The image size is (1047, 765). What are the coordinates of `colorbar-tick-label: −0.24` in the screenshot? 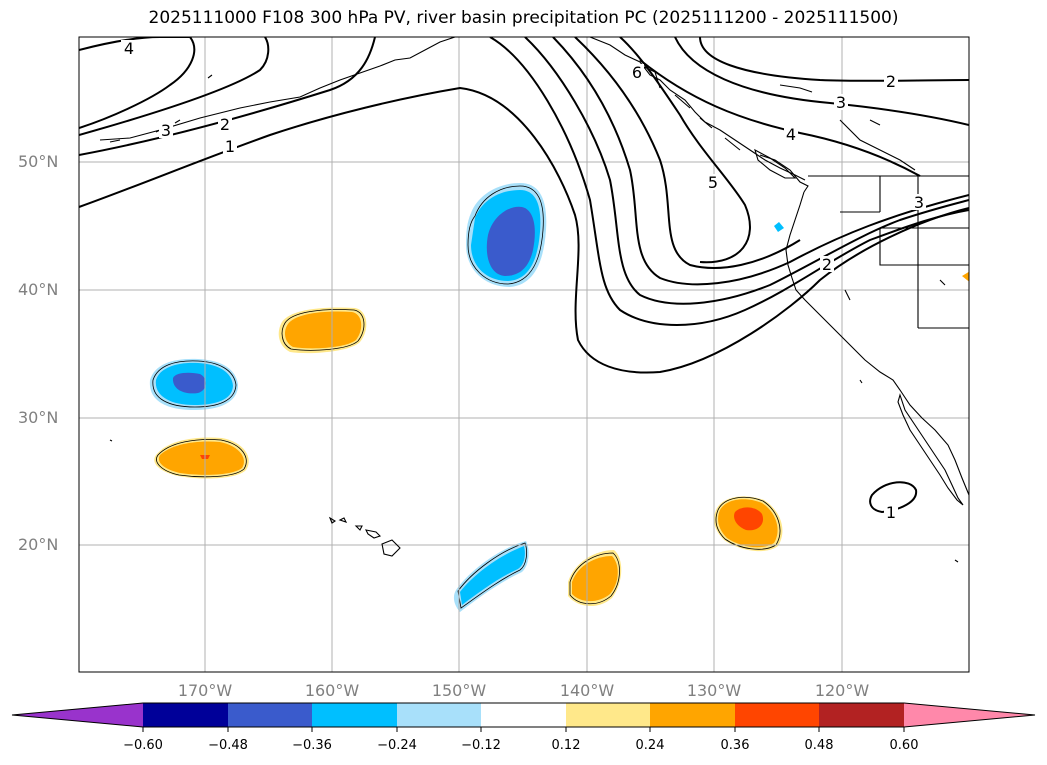 It's located at (397, 745).